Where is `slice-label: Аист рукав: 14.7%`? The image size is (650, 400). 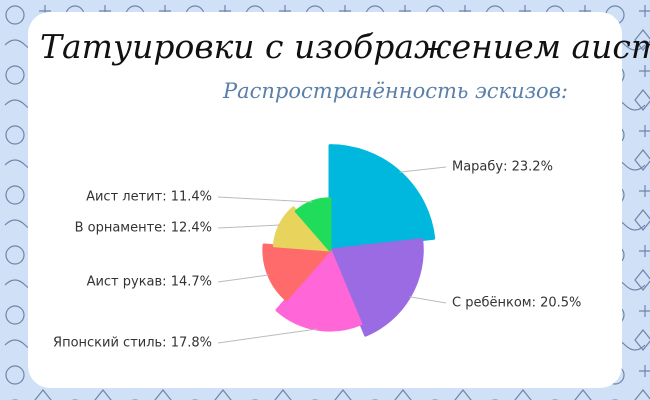
slice-label: Аист рукав: 14.7% is located at coordinates (149, 282).